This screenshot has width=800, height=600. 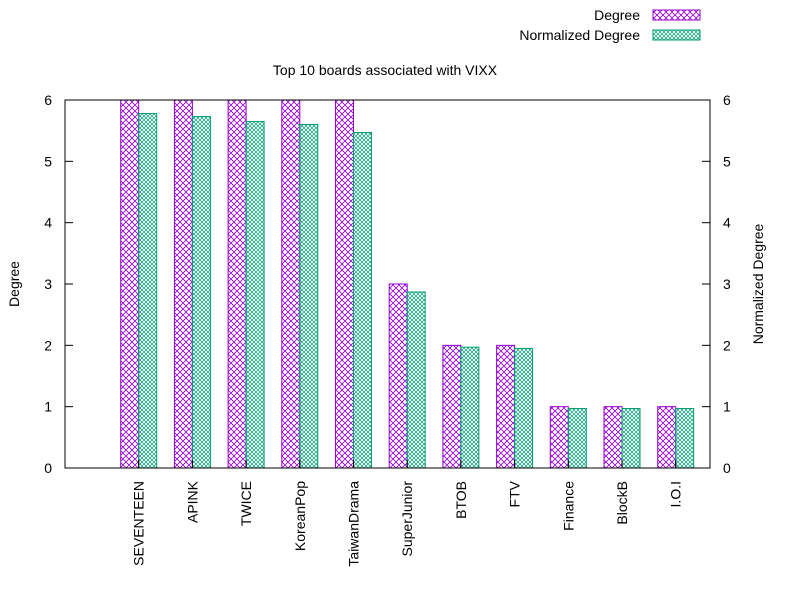 What do you see at coordinates (246, 503) in the screenshot?
I see `x-tick-label: TWICE` at bounding box center [246, 503].